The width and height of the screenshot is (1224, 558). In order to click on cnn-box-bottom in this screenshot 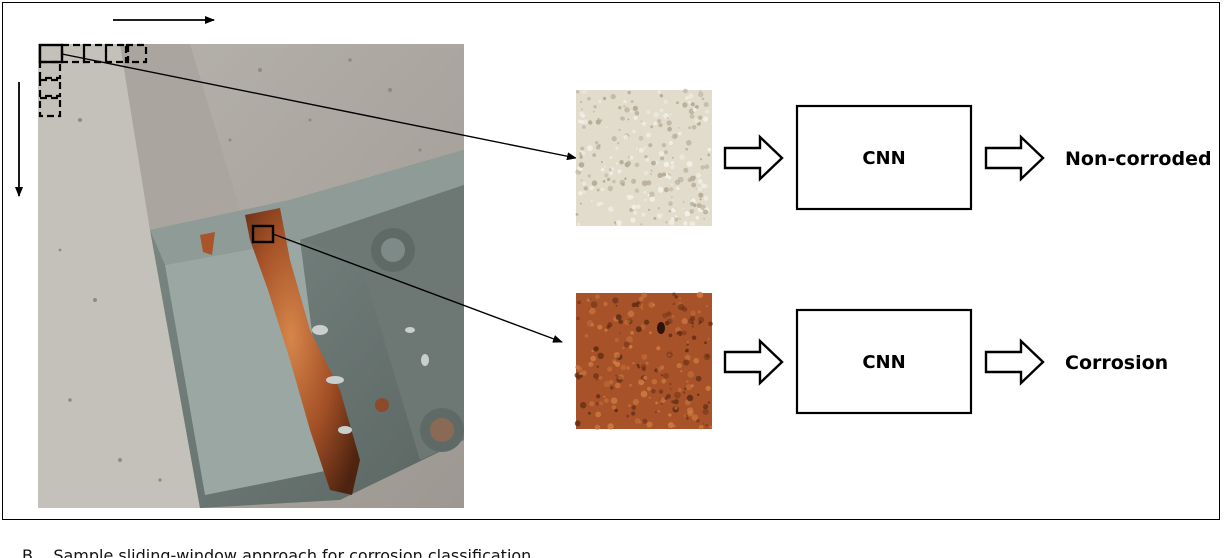, I will do `click(884, 361)`.